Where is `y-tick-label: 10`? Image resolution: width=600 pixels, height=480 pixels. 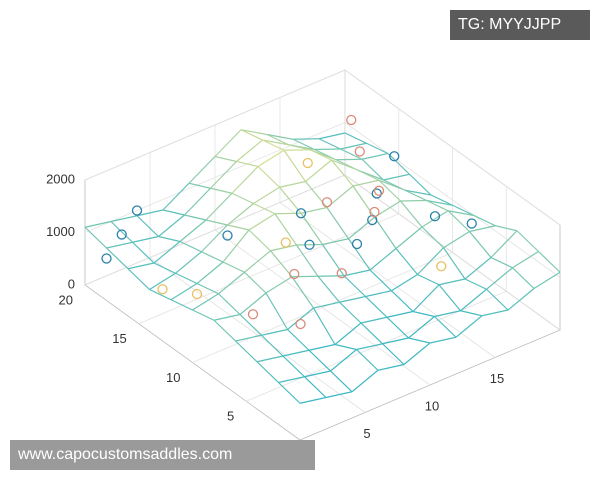
y-tick-label: 10 is located at coordinates (173, 377).